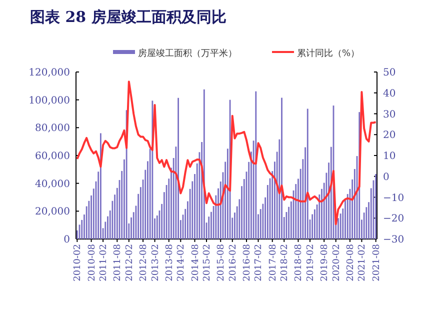 The width and height of the screenshot is (429, 320). Describe the element at coordinates (393, 219) in the screenshot. I see `y2-tick-label: −20` at that location.